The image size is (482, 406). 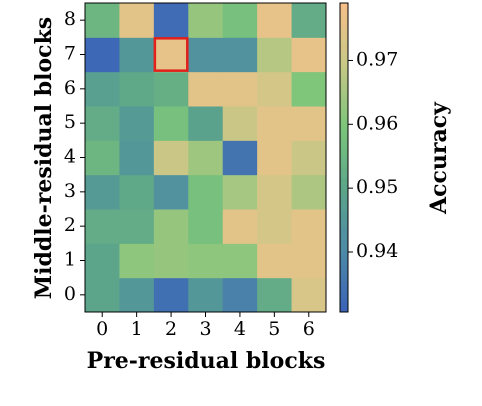 What do you see at coordinates (274, 329) in the screenshot?
I see `x-tick-label: 5` at bounding box center [274, 329].